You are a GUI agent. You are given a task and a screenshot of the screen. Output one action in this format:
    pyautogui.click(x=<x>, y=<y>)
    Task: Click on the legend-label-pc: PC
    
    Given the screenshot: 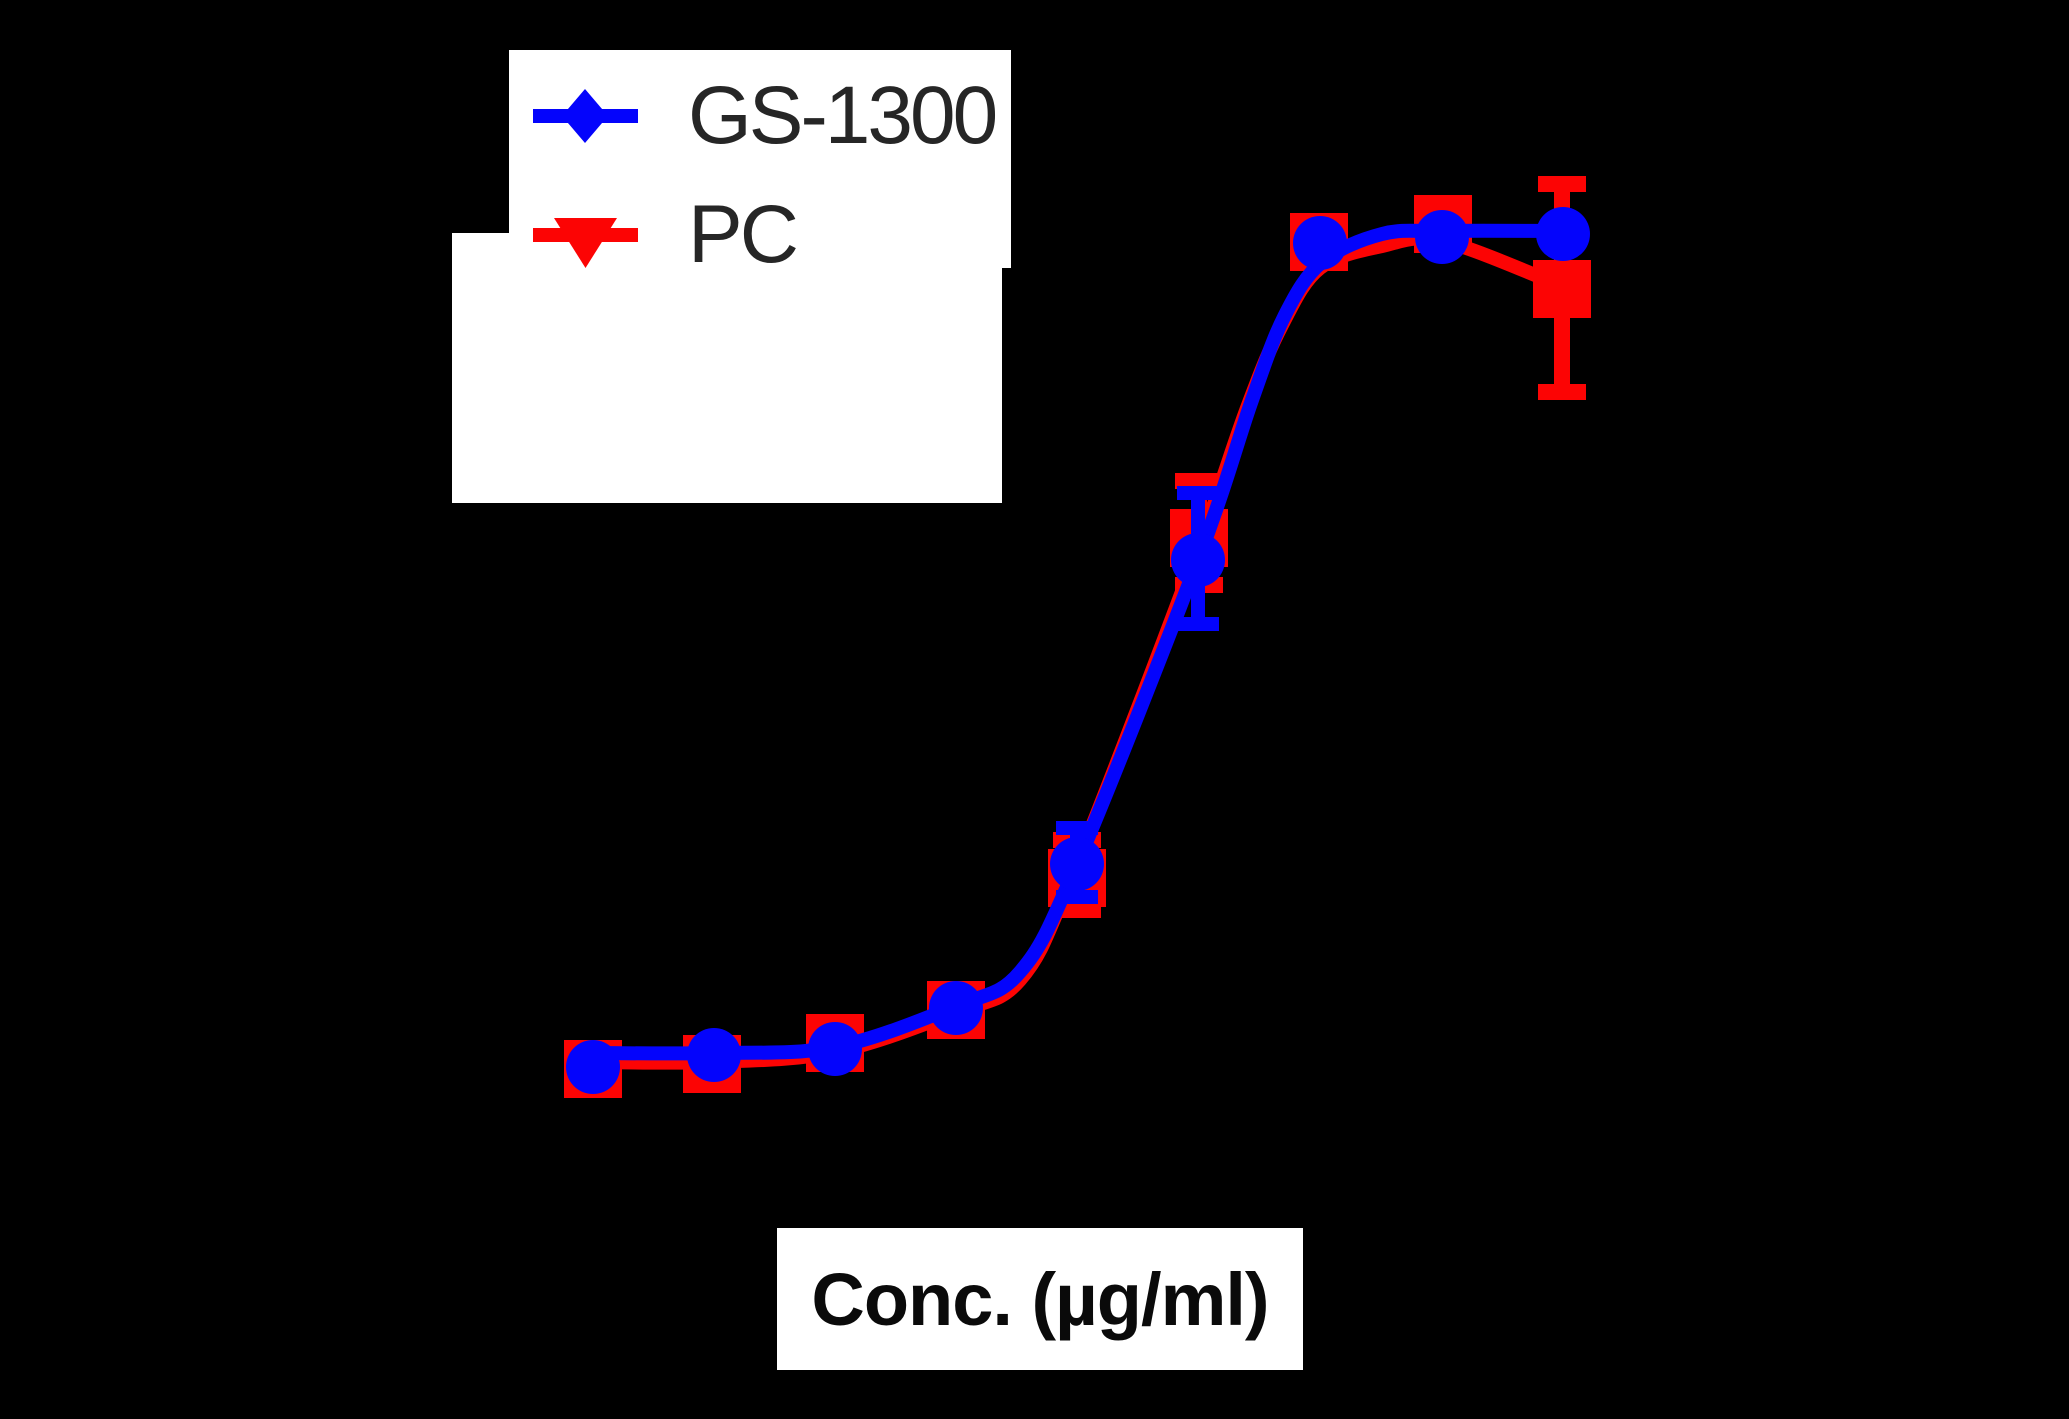 What is the action you would take?
    pyautogui.click(x=743, y=234)
    